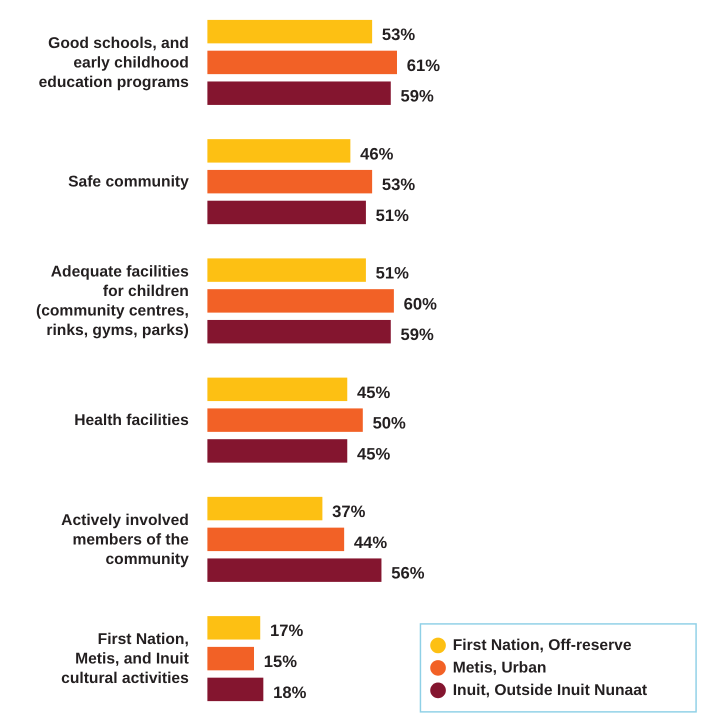 This screenshot has height=722, width=707. What do you see at coordinates (499, 667) in the screenshot?
I see `legend-label: Metis, Urban` at bounding box center [499, 667].